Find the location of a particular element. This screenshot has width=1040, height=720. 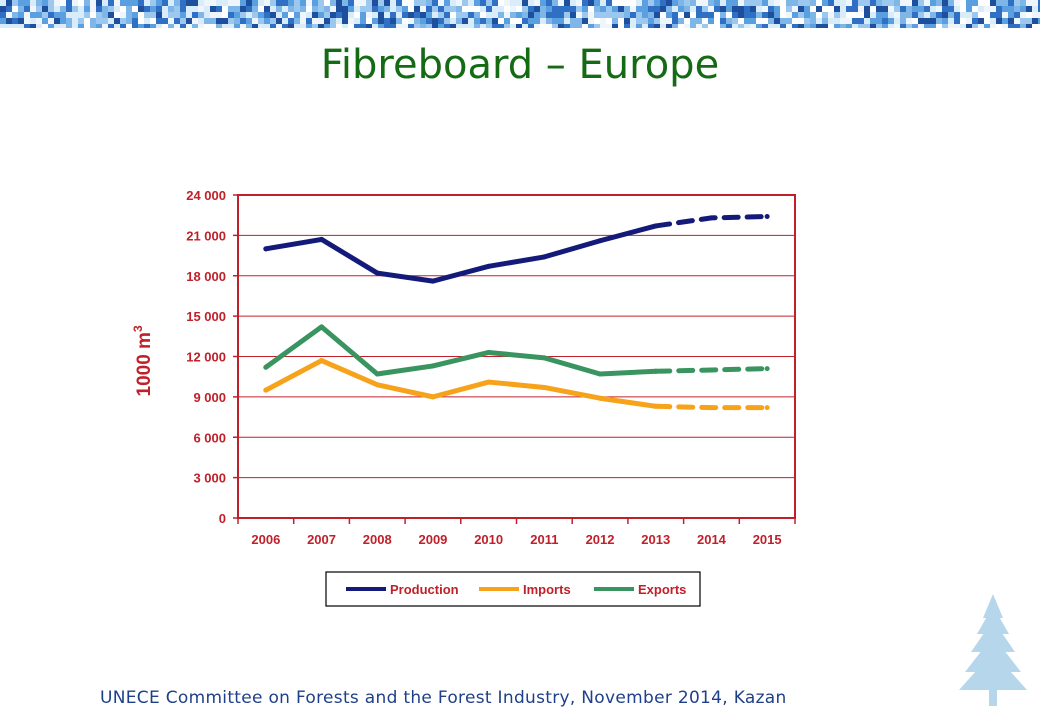

x-tick-label: 2006 is located at coordinates (265, 539).